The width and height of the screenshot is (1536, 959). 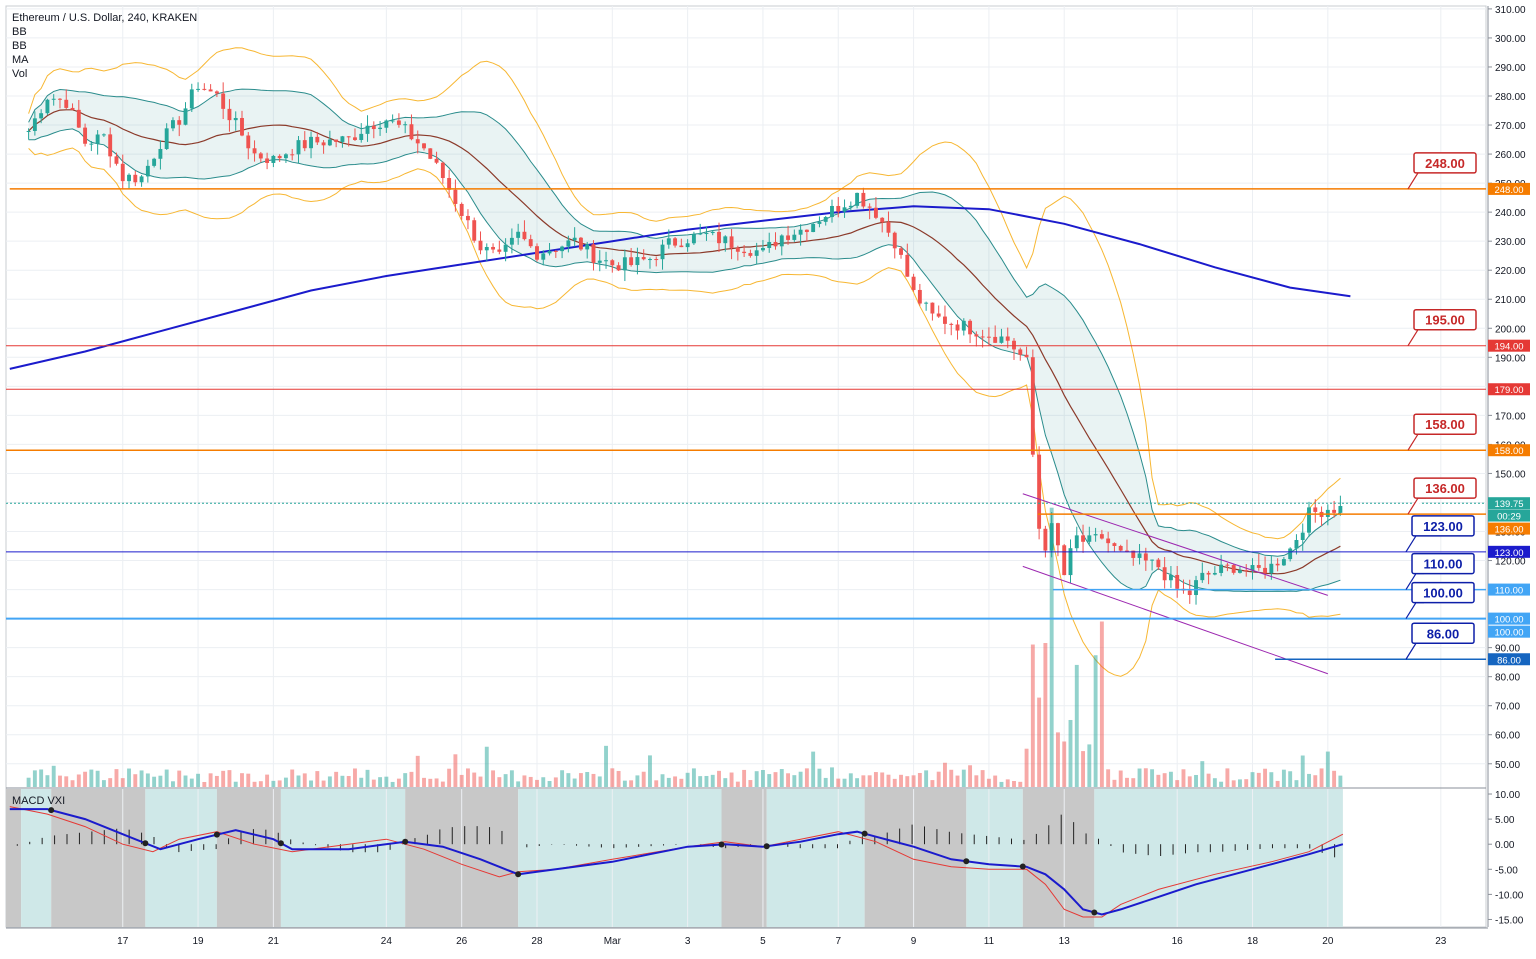 What do you see at coordinates (20, 74) in the screenshot?
I see `legend-vol: Vol` at bounding box center [20, 74].